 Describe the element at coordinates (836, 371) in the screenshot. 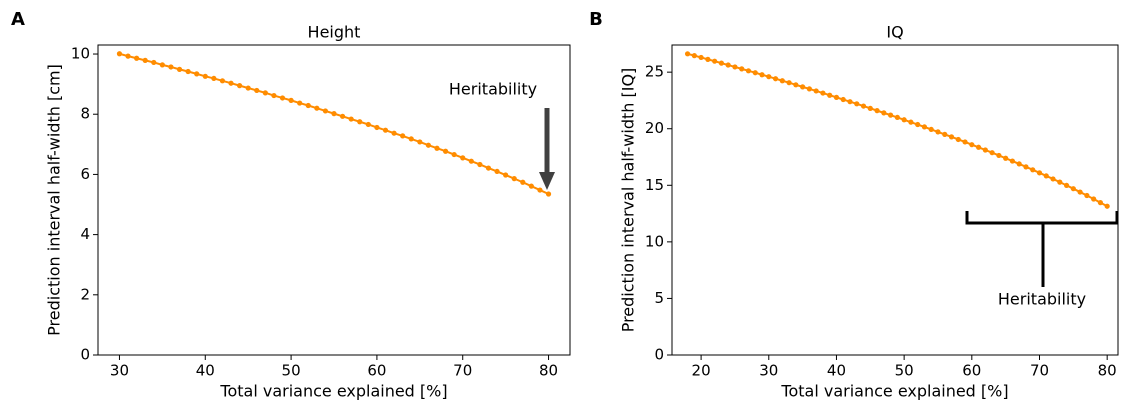

I see `x-tick-label: 40` at that location.